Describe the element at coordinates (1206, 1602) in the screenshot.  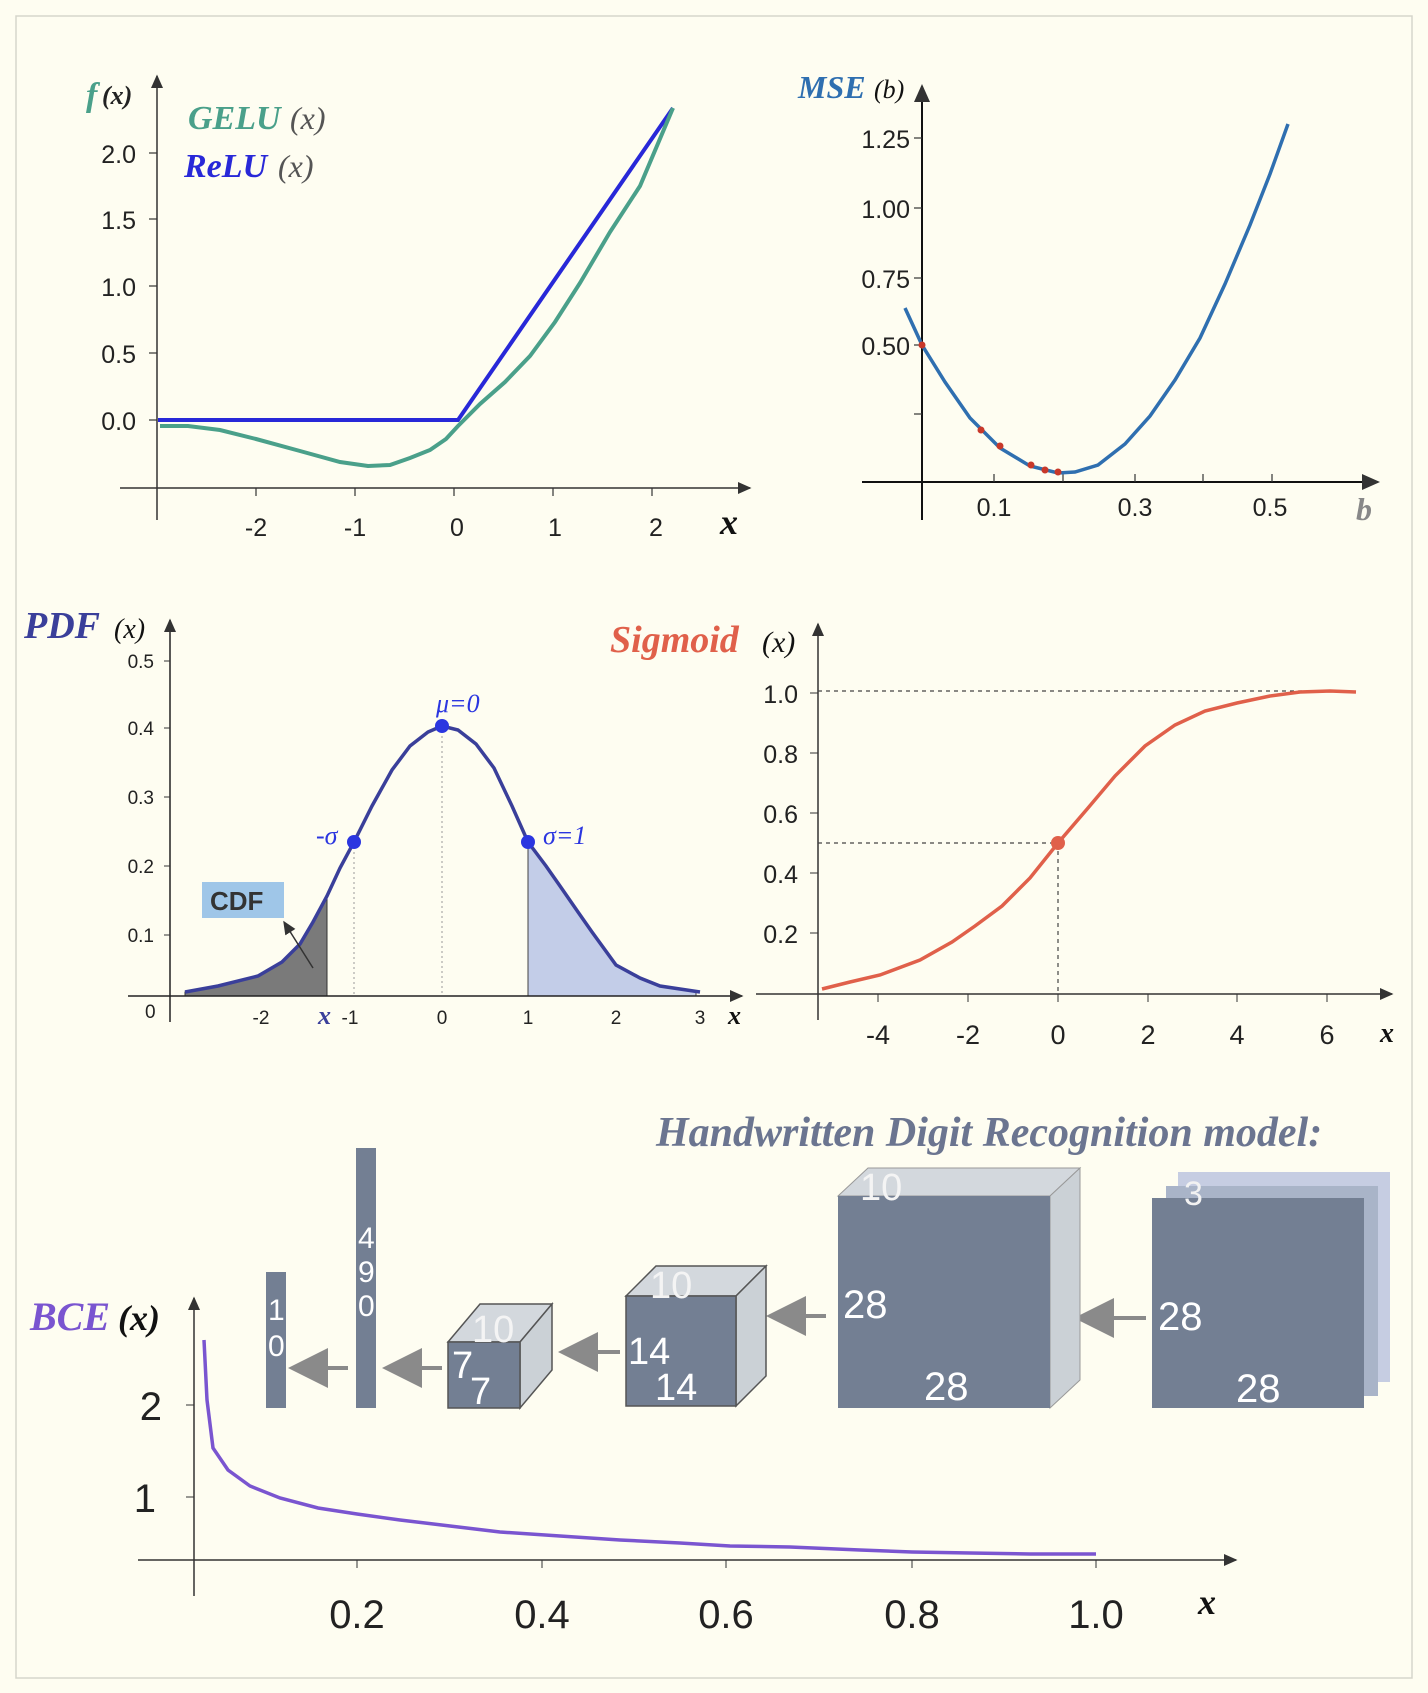
I see `bce-x-label: x` at that location.